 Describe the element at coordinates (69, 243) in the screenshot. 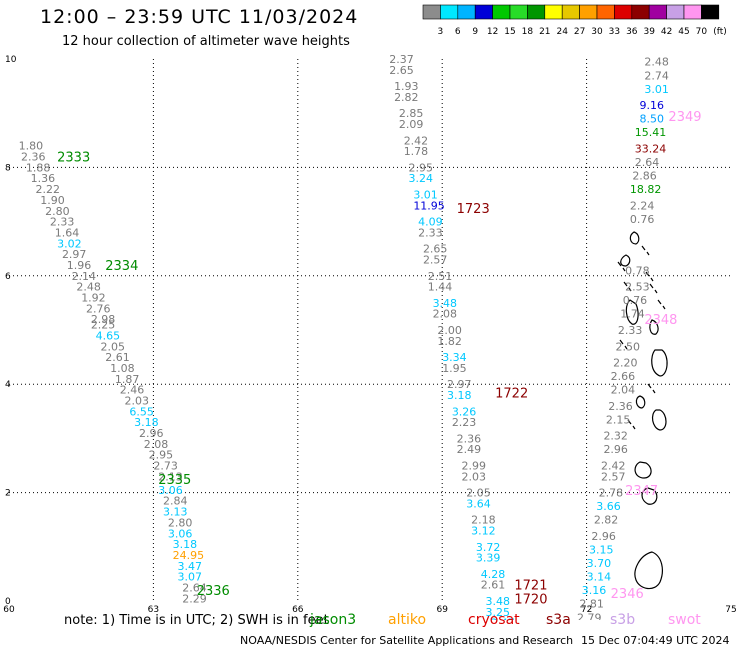

I see `swh-value: 3.02` at that location.